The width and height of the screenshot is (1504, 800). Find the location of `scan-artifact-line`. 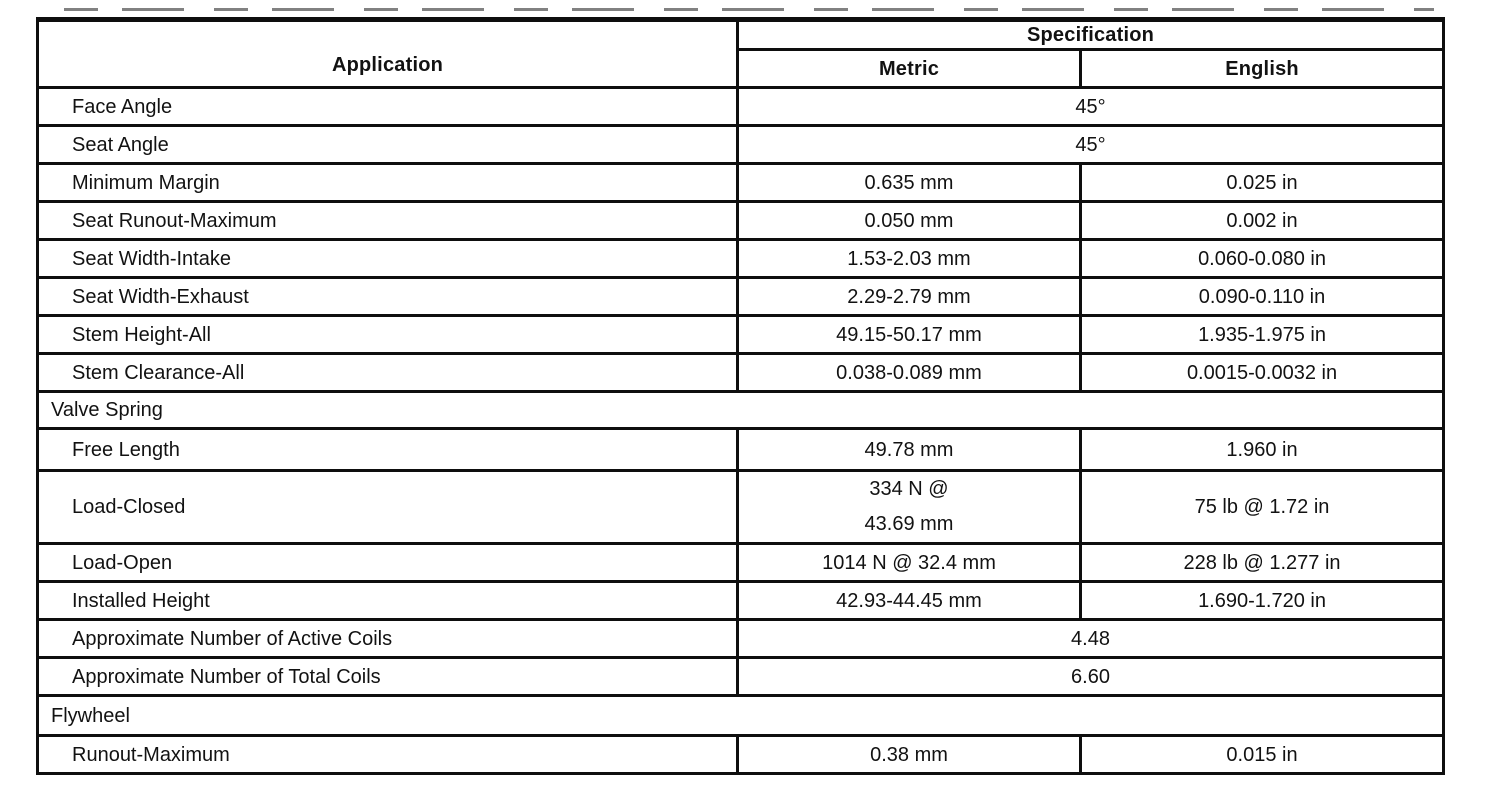

scan-artifact-line is located at coordinates (749, 9).